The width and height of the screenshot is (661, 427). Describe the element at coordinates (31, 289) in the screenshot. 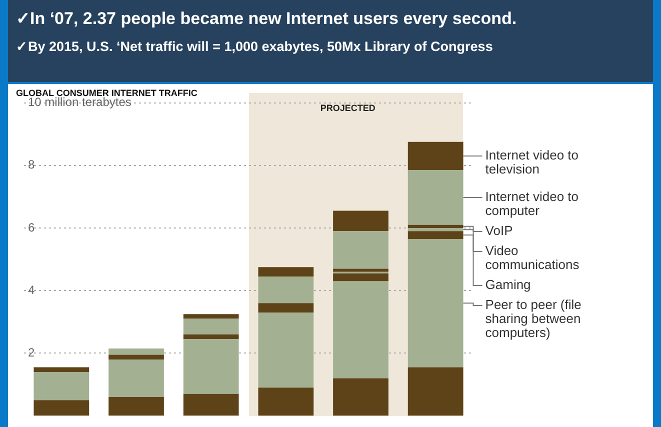

I see `y-tick-label: 4` at that location.